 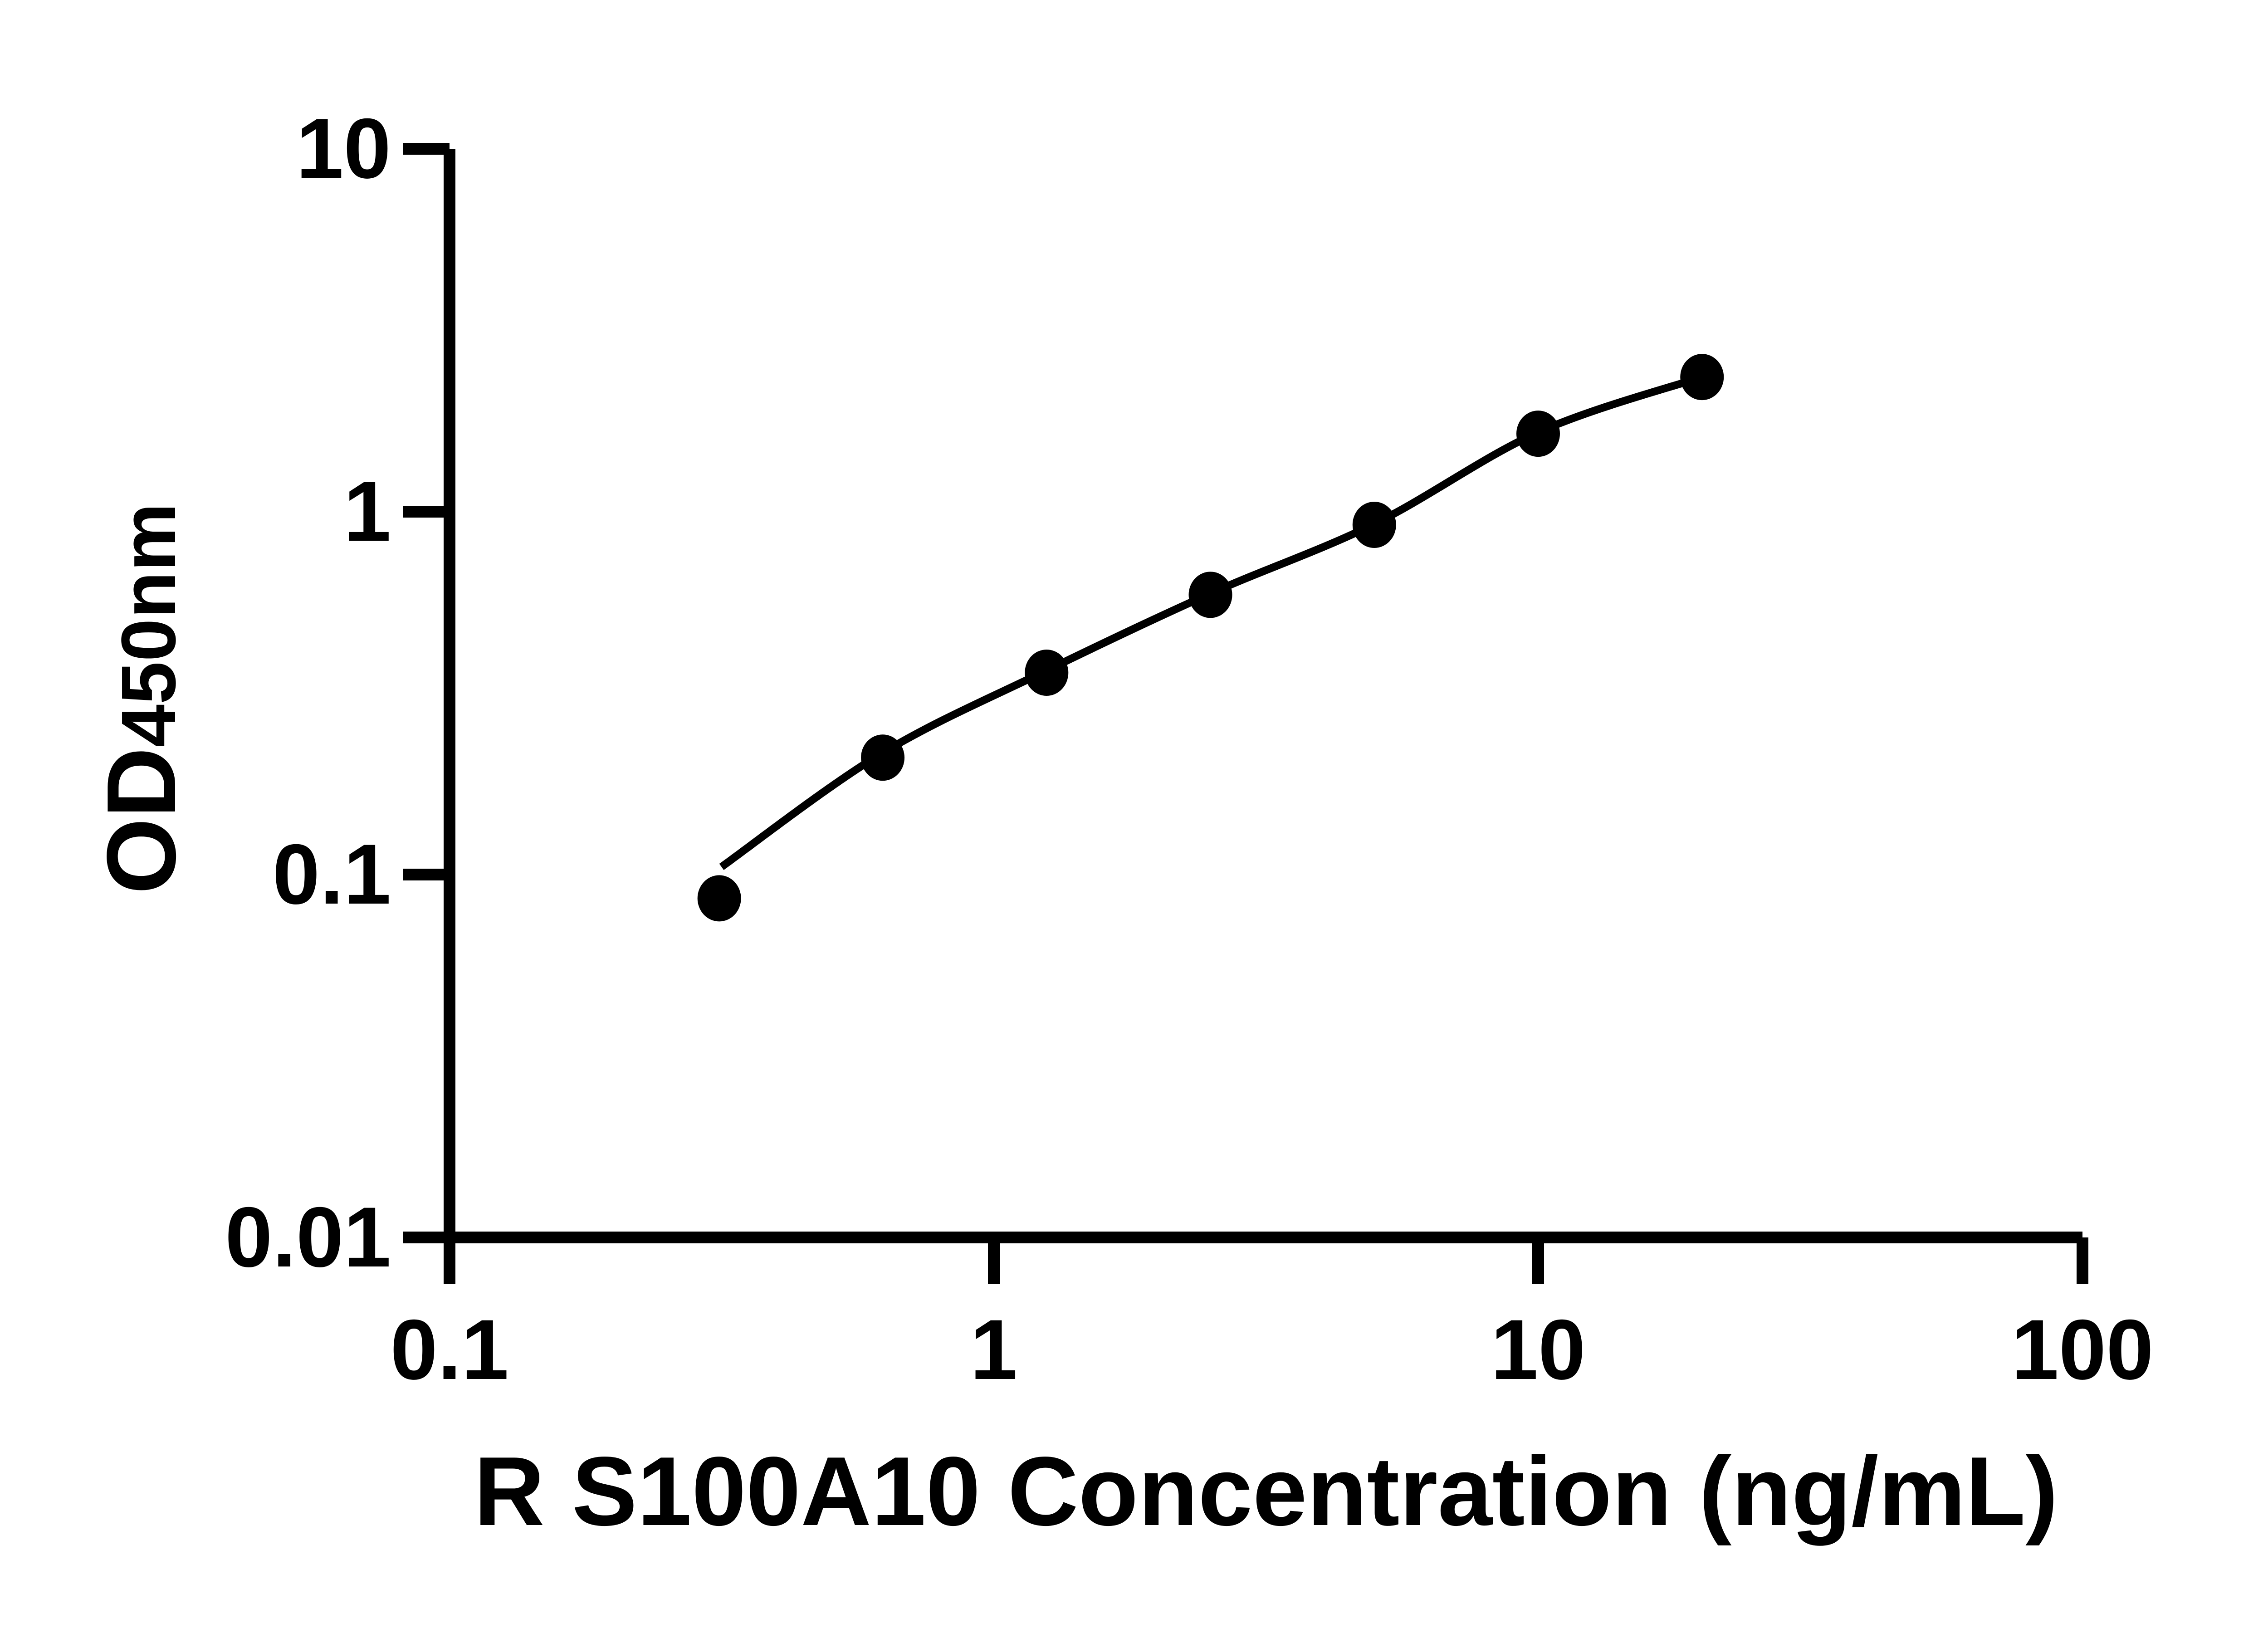 What do you see at coordinates (149, 625) in the screenshot?
I see `y-axis-title-subscript: 450nm` at bounding box center [149, 625].